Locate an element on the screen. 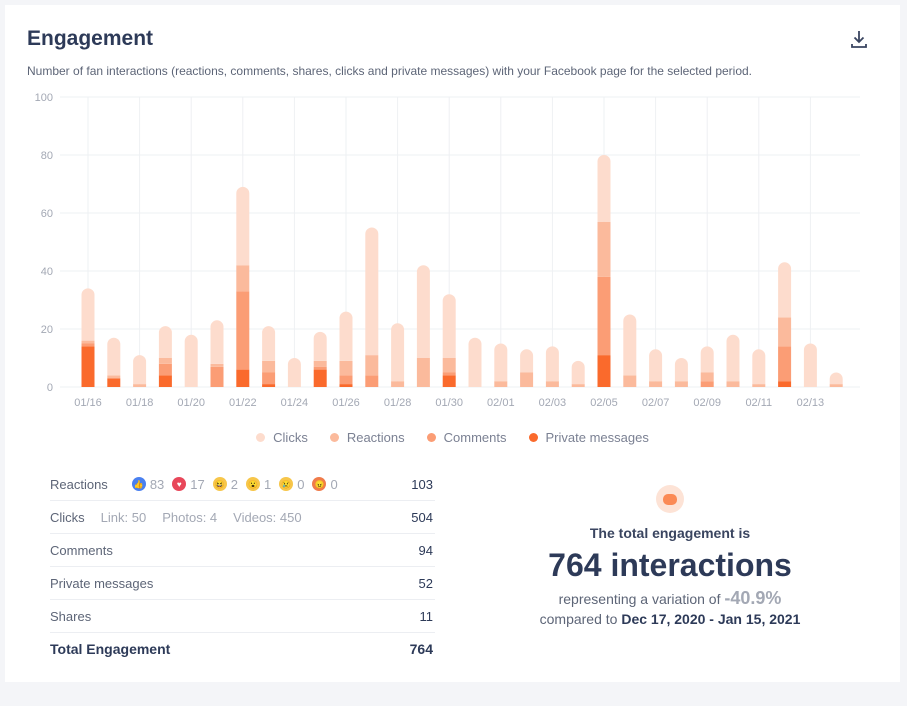 This screenshot has width=907, height=706. x-tick-label: 01/22 is located at coordinates (243, 403).